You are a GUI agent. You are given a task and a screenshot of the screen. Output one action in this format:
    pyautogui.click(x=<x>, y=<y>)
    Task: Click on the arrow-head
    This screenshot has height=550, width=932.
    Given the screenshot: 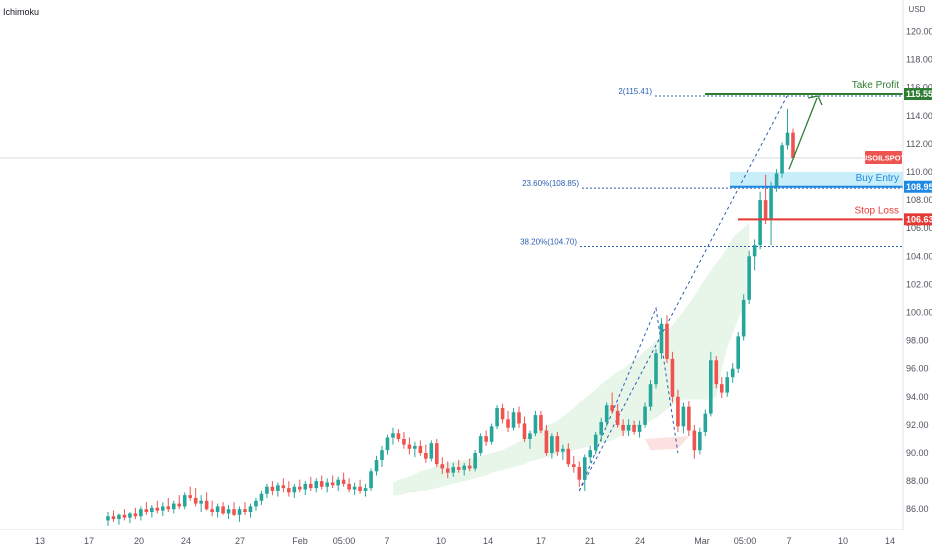 What is the action you would take?
    pyautogui.click(x=815, y=100)
    